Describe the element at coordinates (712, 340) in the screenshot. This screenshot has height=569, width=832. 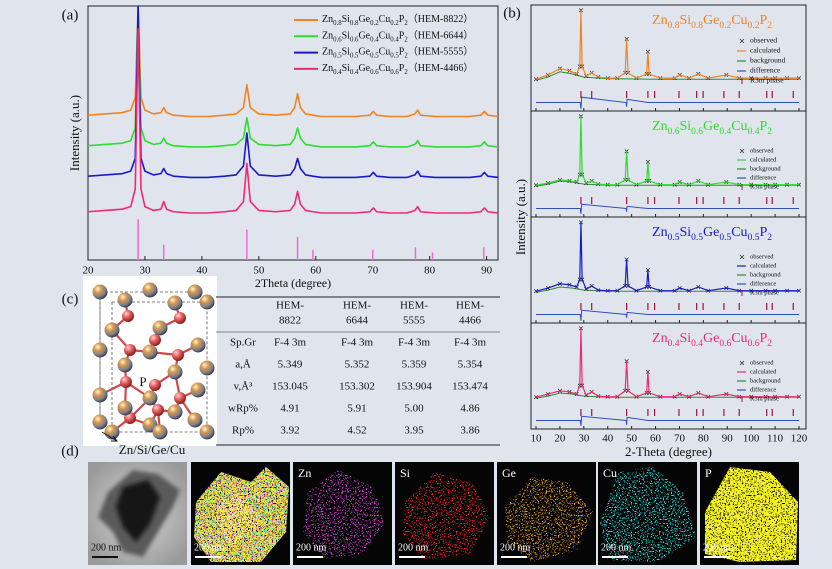
I see `subplot-title: Zn0.4Si0.4Ge0.6Cu0.6P2` at that location.